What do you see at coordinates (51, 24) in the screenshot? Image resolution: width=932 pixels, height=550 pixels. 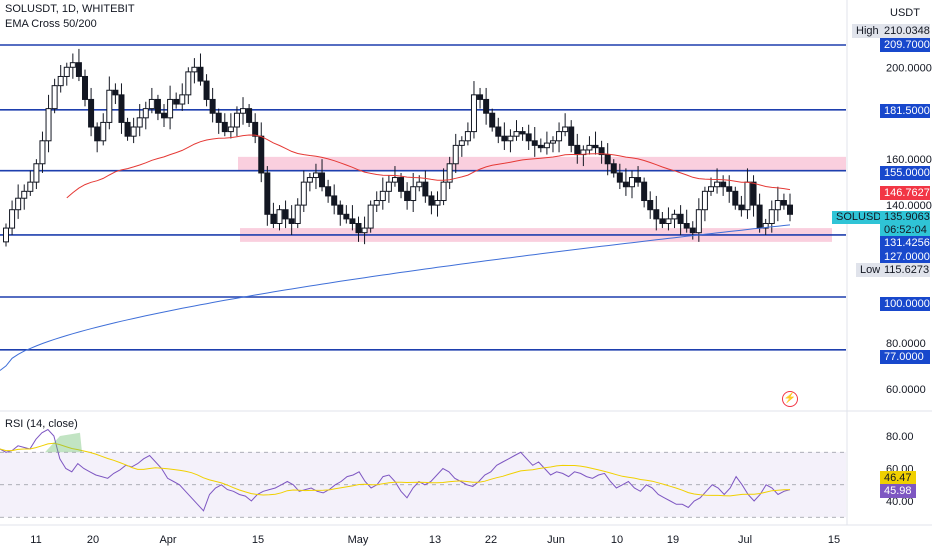 I see `indicator-label: EMA Cross 50/200` at bounding box center [51, 24].